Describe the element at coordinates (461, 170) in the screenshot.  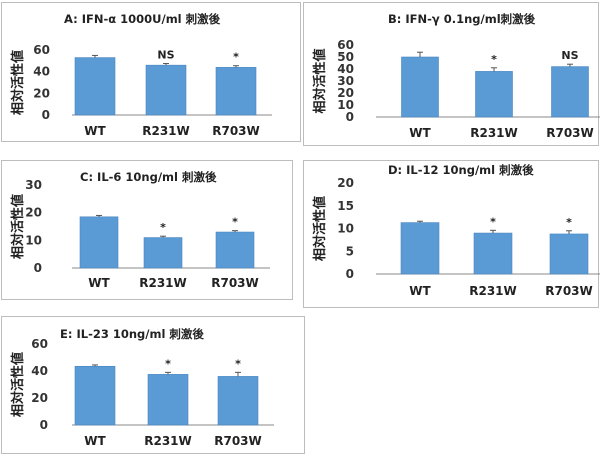
I see `chart-title: D: IL-12 10ng/ml 刺激後` at that location.